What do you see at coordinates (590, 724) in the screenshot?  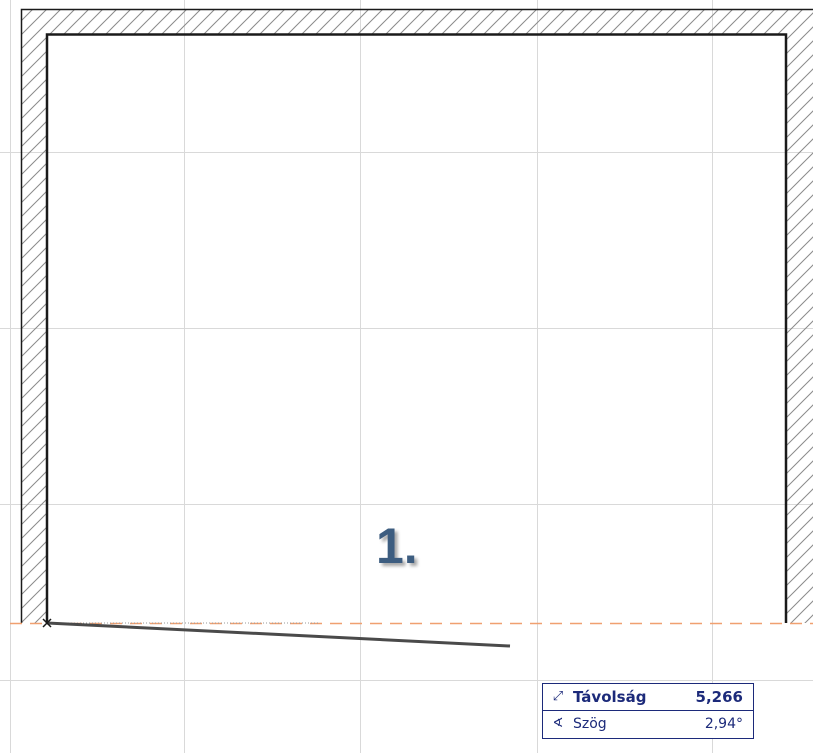 I see `angle-label: Szög` at bounding box center [590, 724].